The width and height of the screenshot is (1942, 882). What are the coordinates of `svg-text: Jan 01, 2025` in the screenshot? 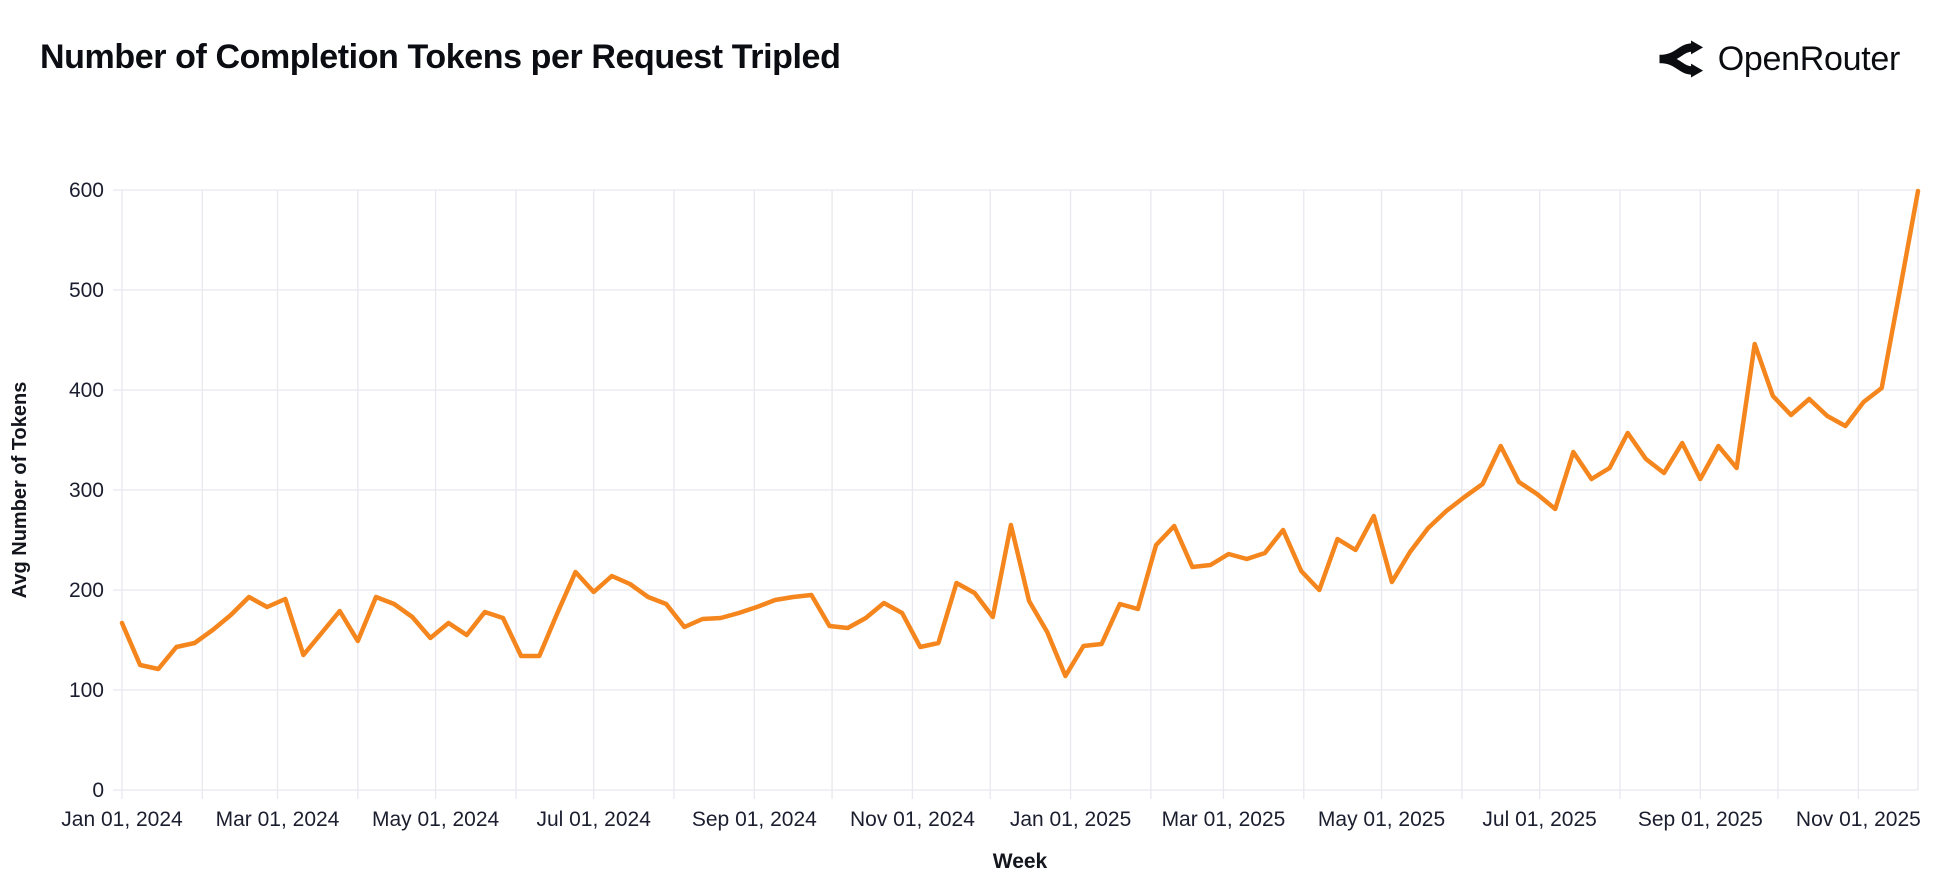 It's located at (1070, 819).